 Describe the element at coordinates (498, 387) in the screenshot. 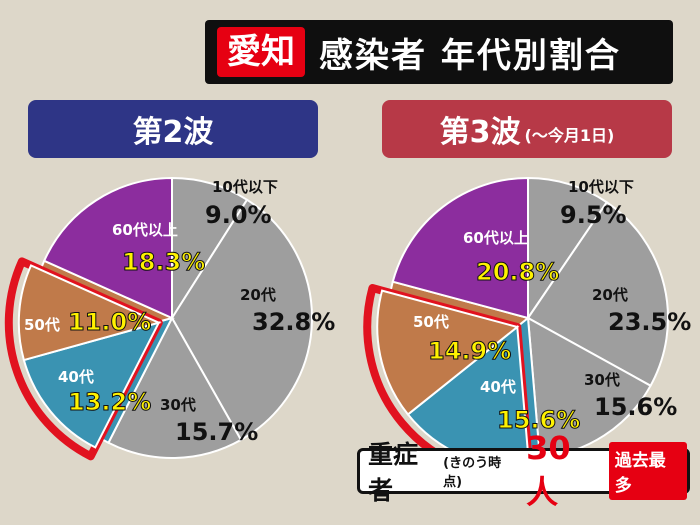

I see `wave3-slice-label-3: 40代` at that location.